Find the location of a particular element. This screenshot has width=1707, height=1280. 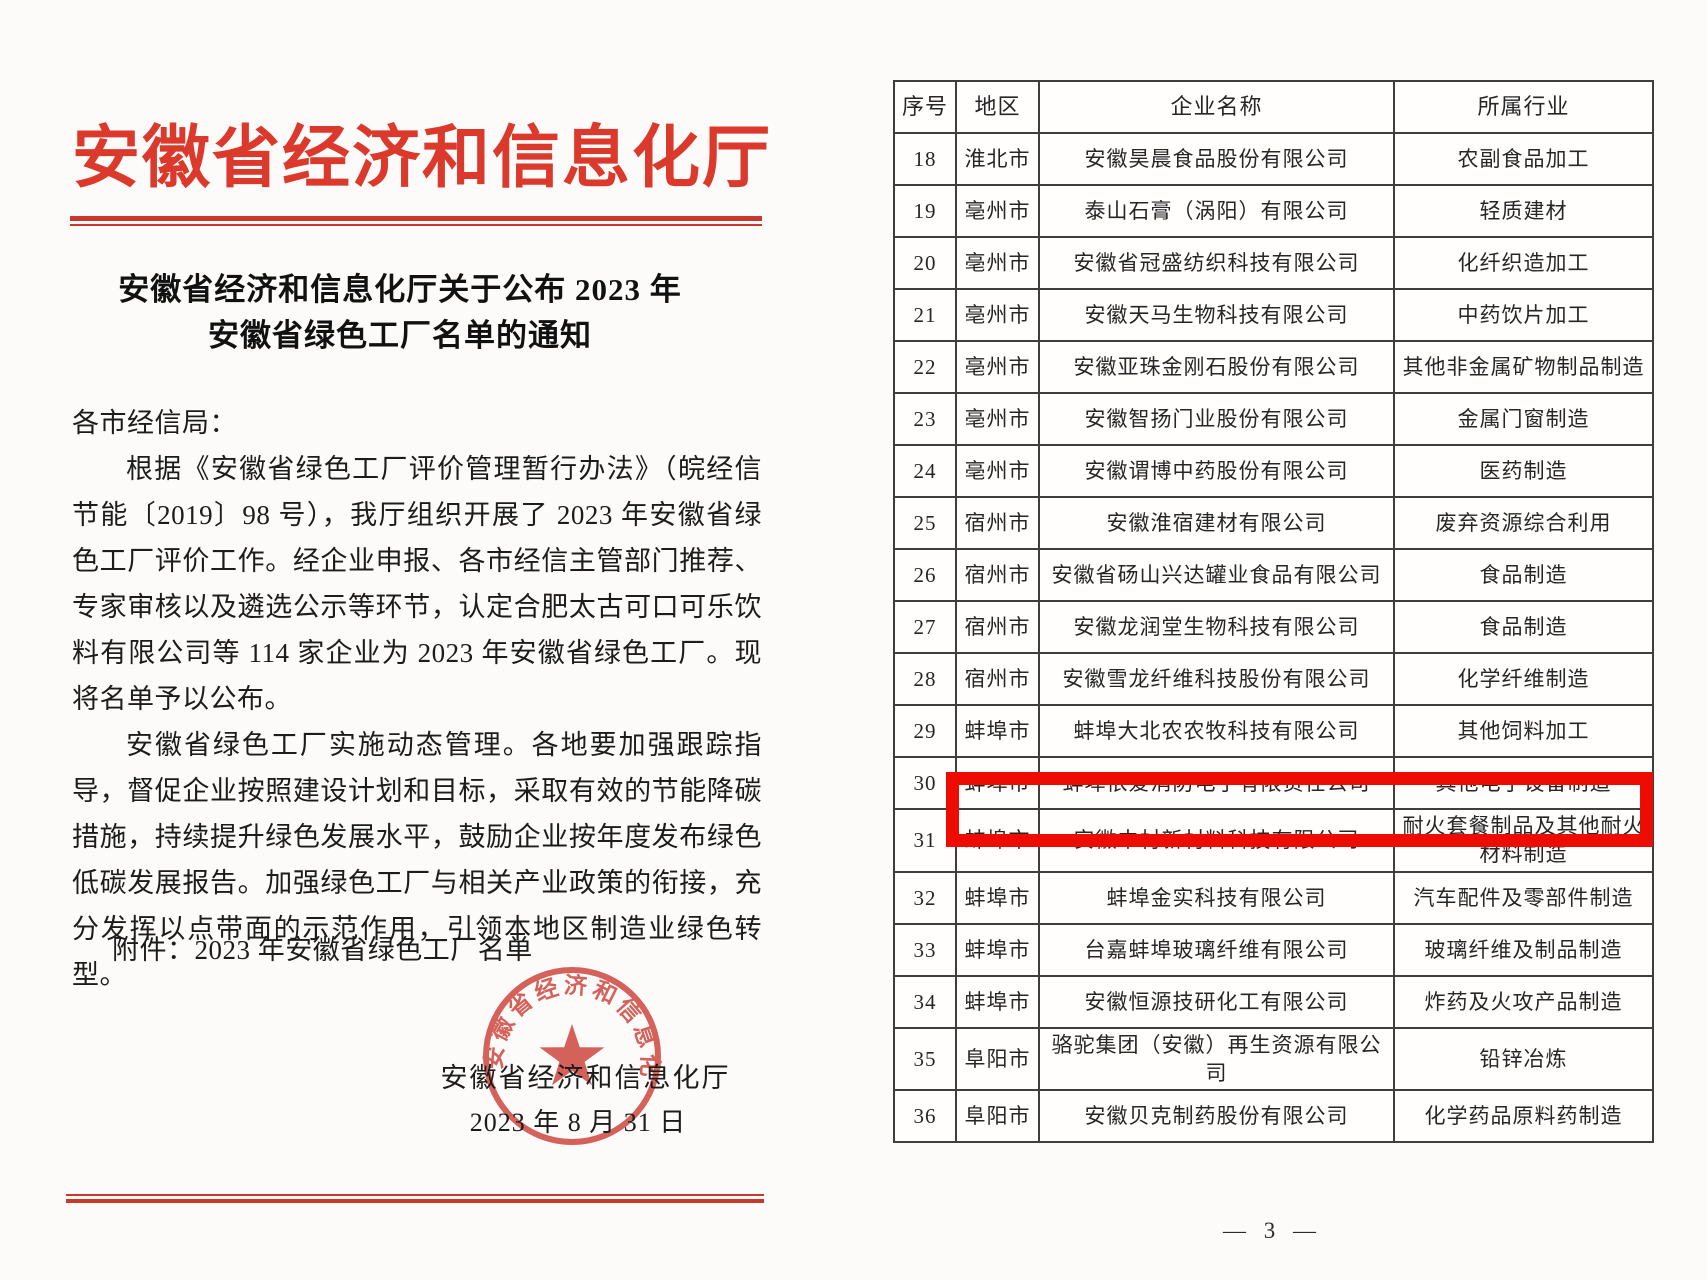

row-number-cell: 30 is located at coordinates (925, 783).